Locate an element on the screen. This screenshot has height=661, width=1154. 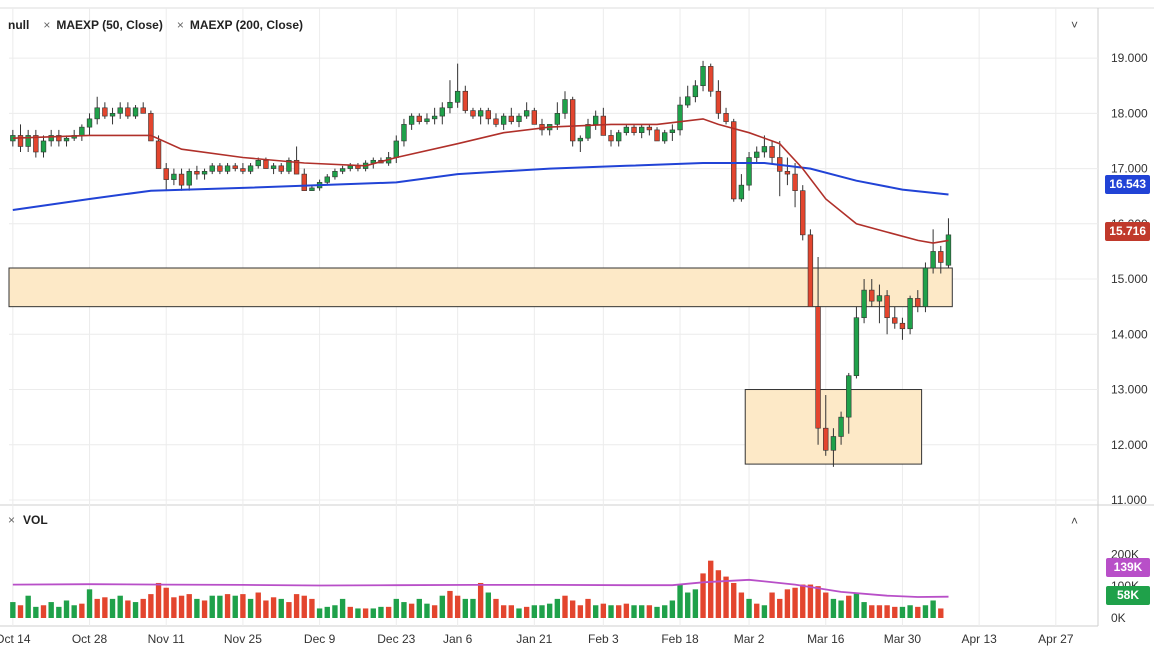
volume-legend: × VOL is located at coordinates (28, 520).